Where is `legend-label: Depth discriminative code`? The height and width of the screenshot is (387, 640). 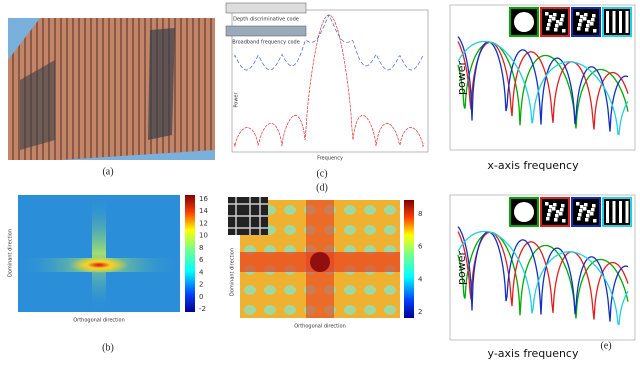
legend-label: Depth discriminative code is located at coordinates (266, 20).